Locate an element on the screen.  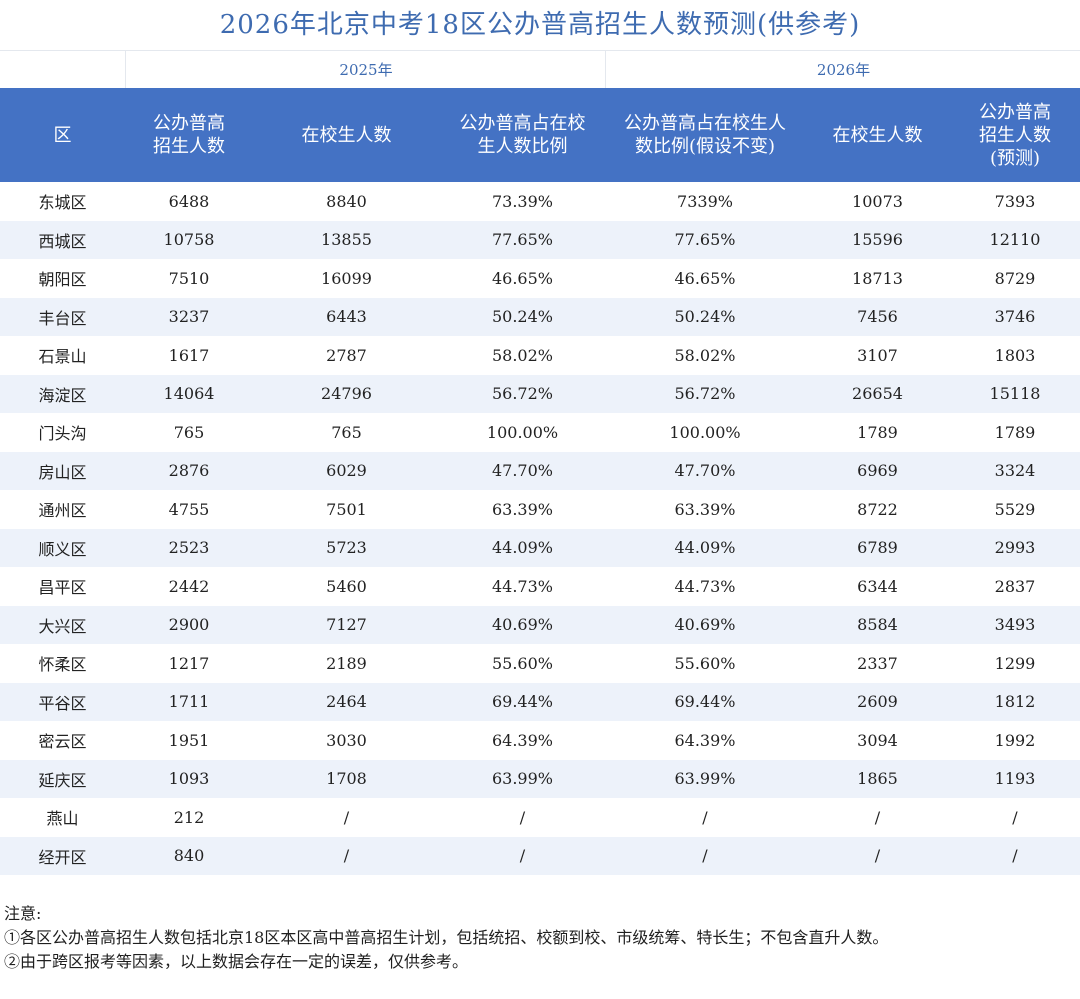
header-district: 区 is located at coordinates (62, 135).